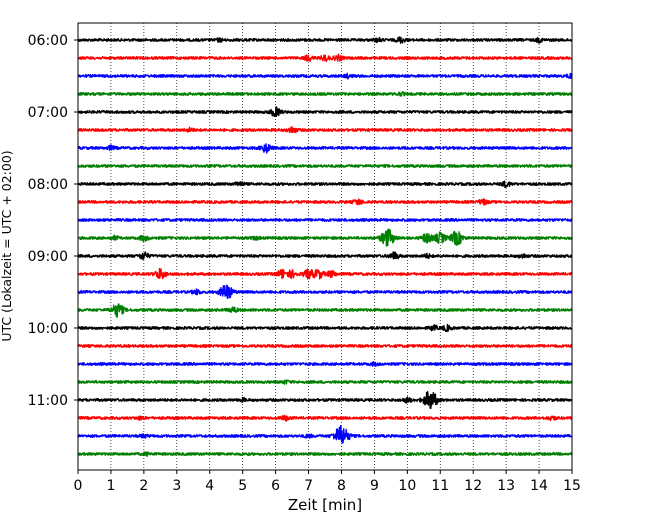 The height and width of the screenshot is (520, 650). I want to click on y-tick-label: 07:00, so click(48, 113).